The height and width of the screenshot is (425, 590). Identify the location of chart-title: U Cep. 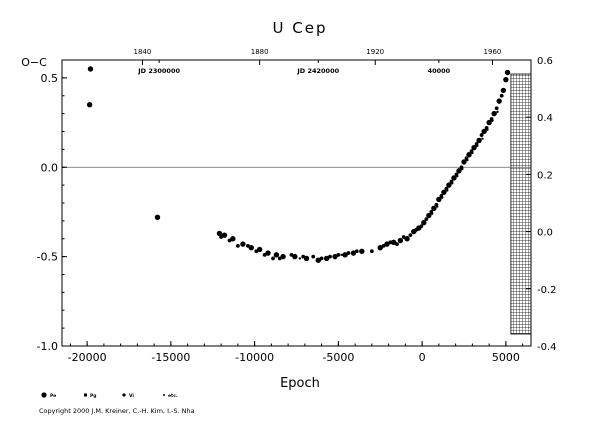
(300, 28).